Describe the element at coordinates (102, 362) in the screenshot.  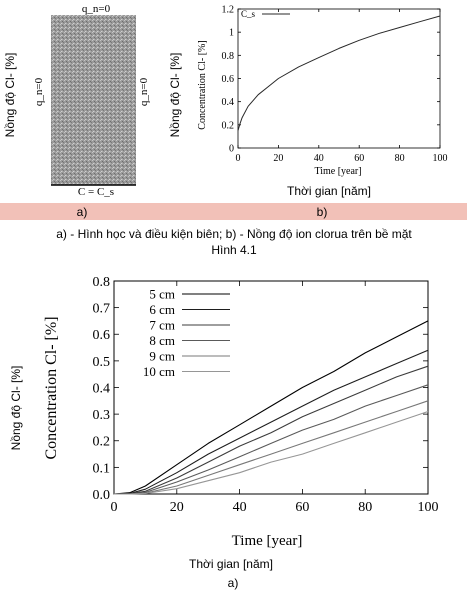
I see `y-tick-label: 0.5` at that location.